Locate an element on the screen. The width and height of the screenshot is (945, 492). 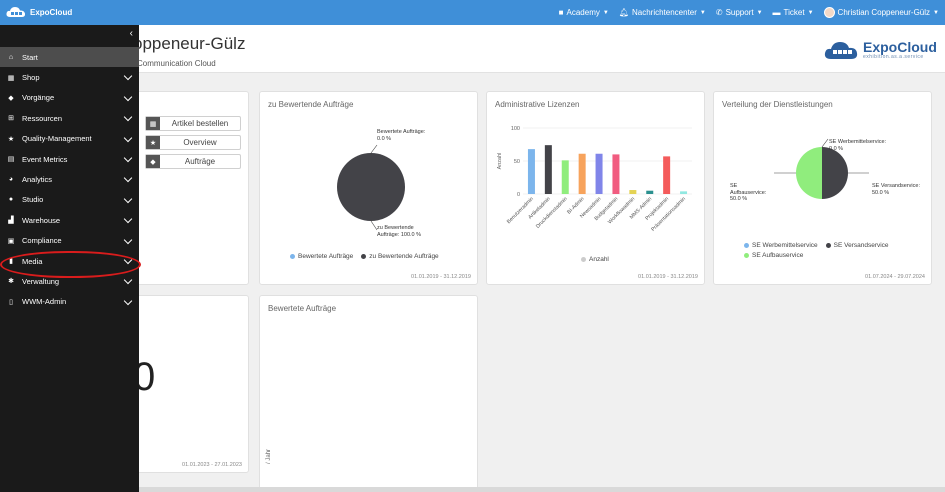
sidebar-item-verwaltung: ✱ Verwaltung is located at coordinates (69, 281).